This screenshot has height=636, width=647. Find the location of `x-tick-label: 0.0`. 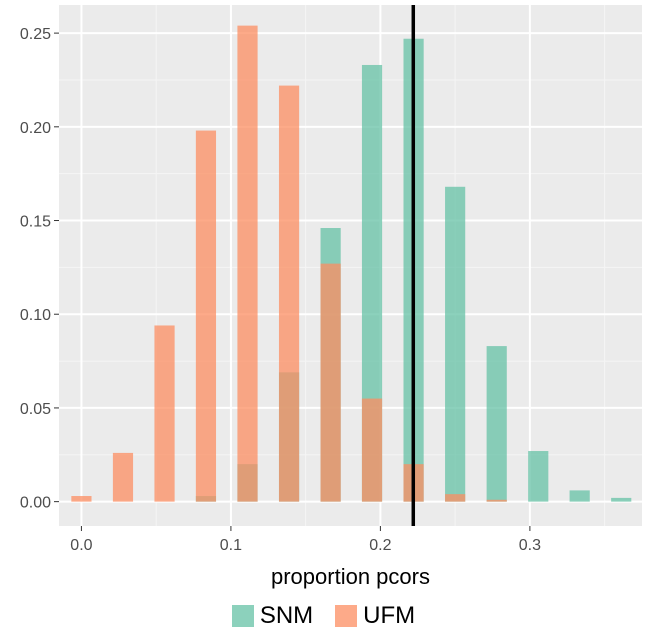

x-tick-label: 0.0 is located at coordinates (81, 545).